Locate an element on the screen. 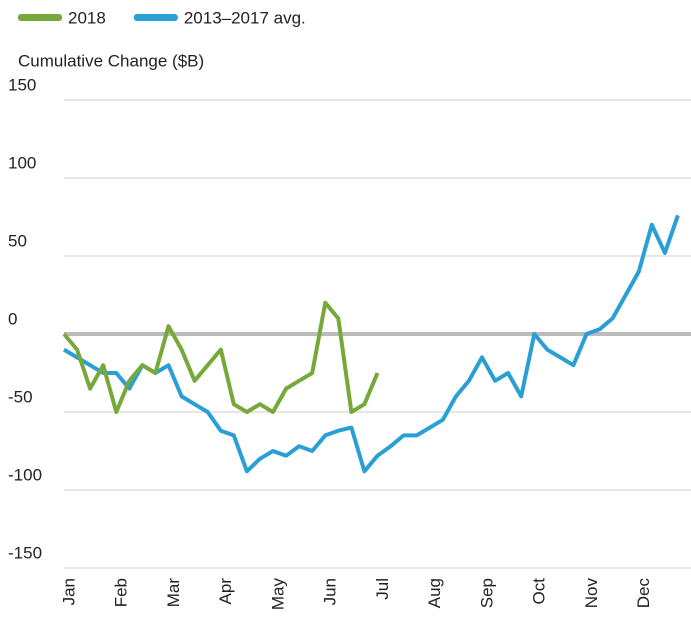 This screenshot has height=628, width=691. legend-label: 2018 is located at coordinates (87, 17).